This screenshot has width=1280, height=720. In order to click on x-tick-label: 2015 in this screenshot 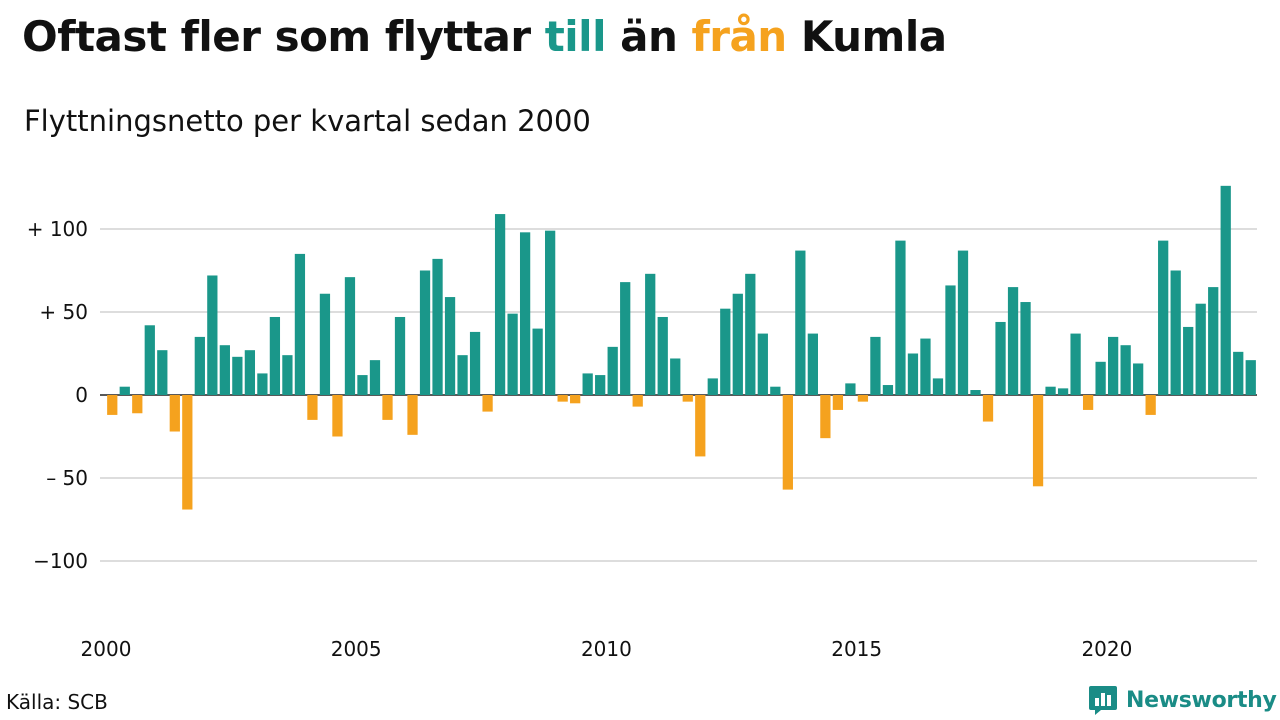, I will do `click(856, 649)`.